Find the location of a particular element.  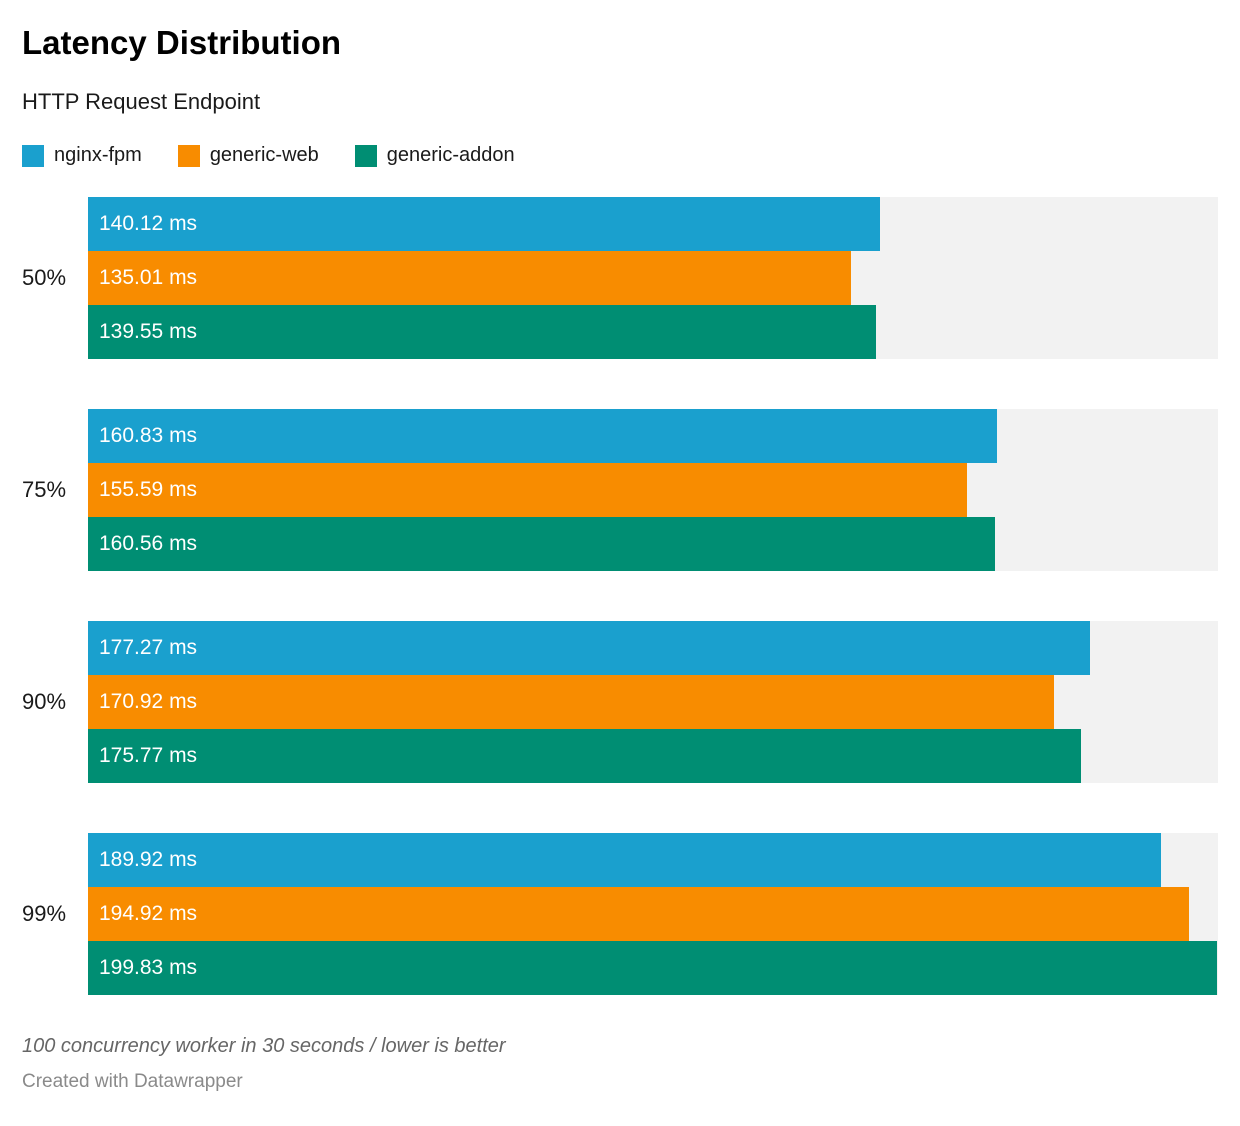

bar-stack: 177.27 ms 170.92 ms 175.77 ms is located at coordinates (653, 702).